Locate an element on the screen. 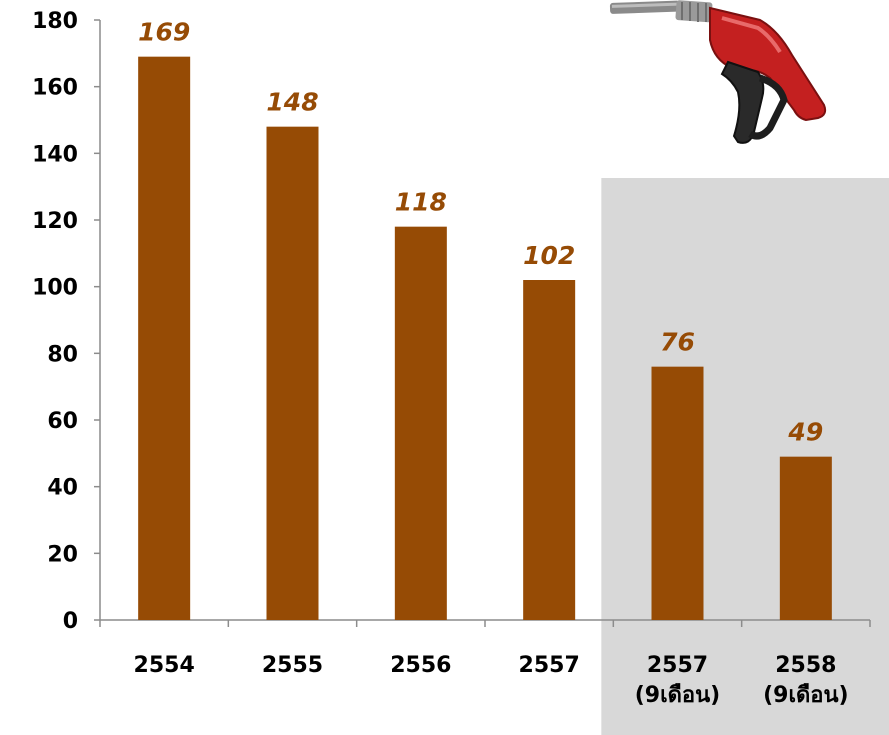 The image size is (889, 735). y-tick-label: 80 is located at coordinates (62, 354).